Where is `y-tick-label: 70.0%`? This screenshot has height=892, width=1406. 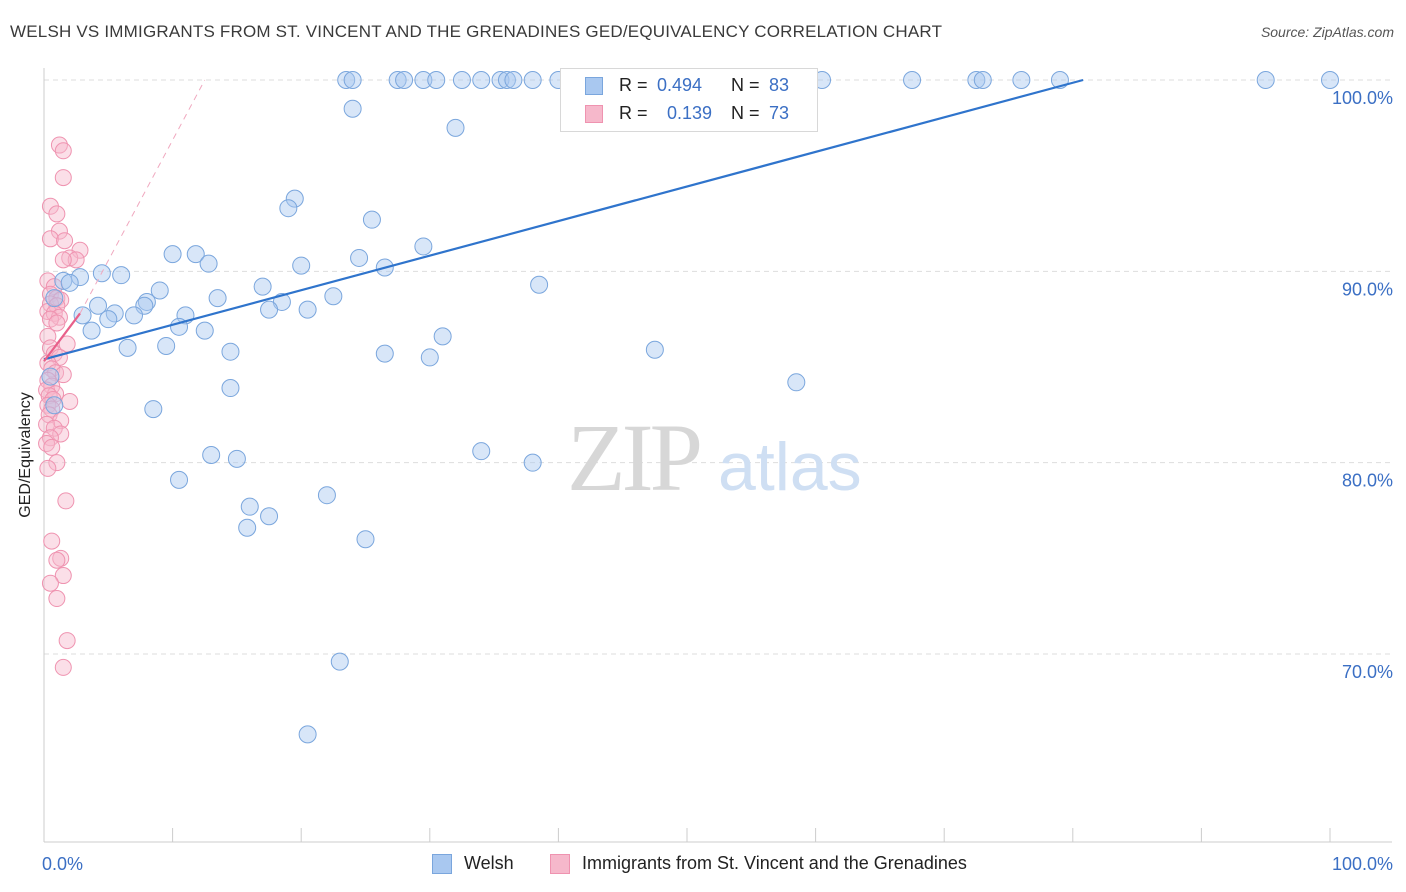 y-tick-label: 70.0% is located at coordinates (1367, 672).